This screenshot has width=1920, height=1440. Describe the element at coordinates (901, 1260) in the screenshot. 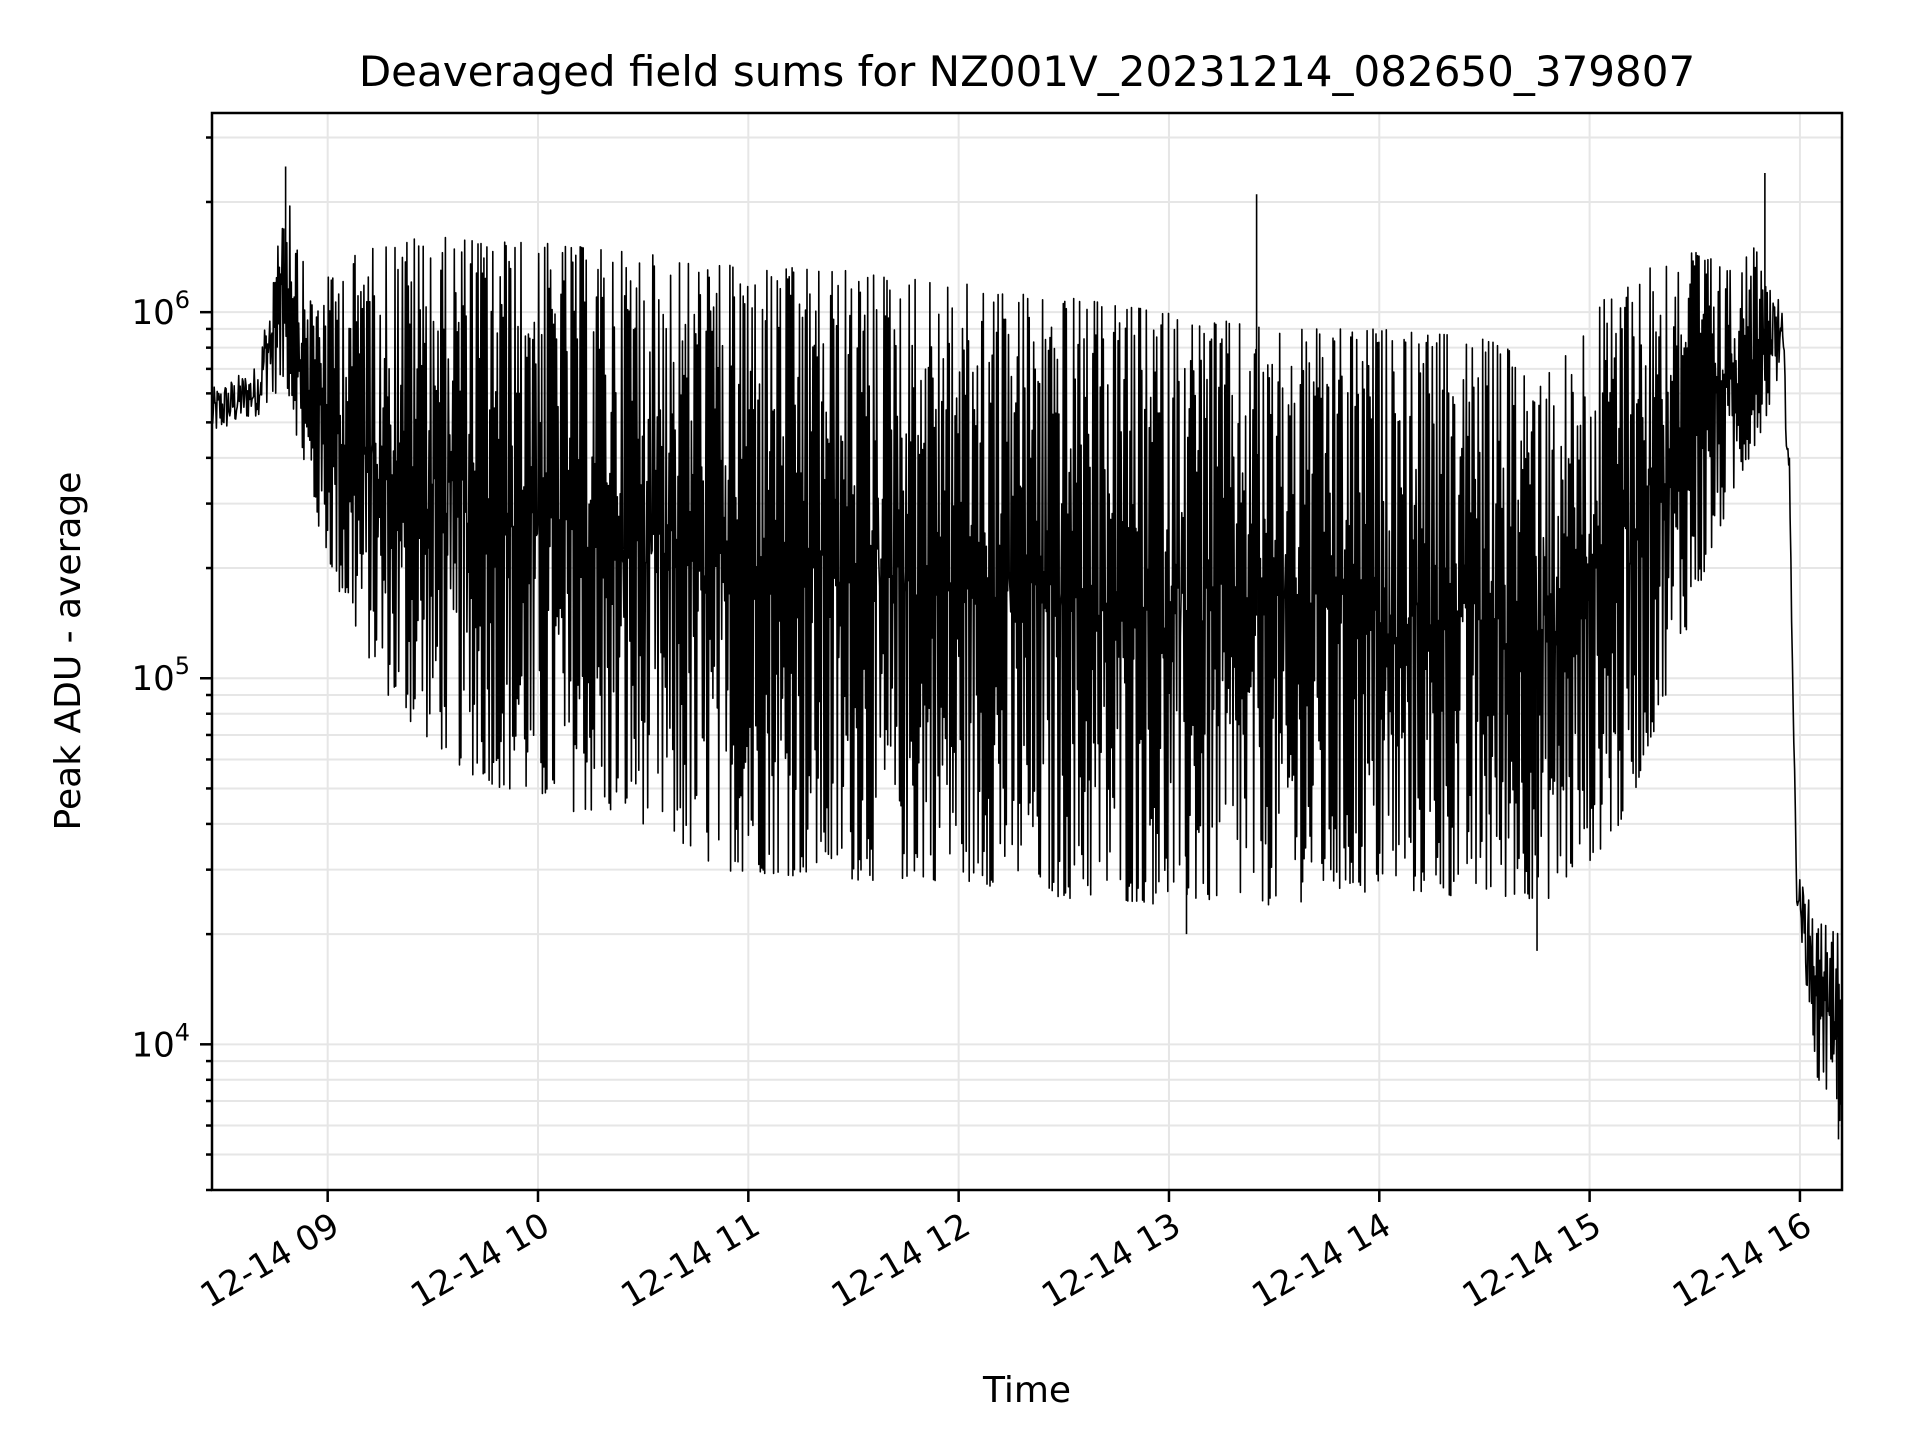

I see `x-tick-label: 12-14 12` at that location.